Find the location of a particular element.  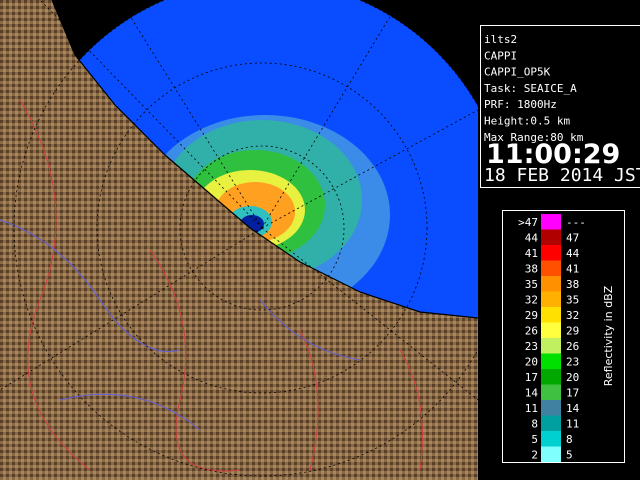

info-line: Task: SEAICE_A is located at coordinates (530, 88).